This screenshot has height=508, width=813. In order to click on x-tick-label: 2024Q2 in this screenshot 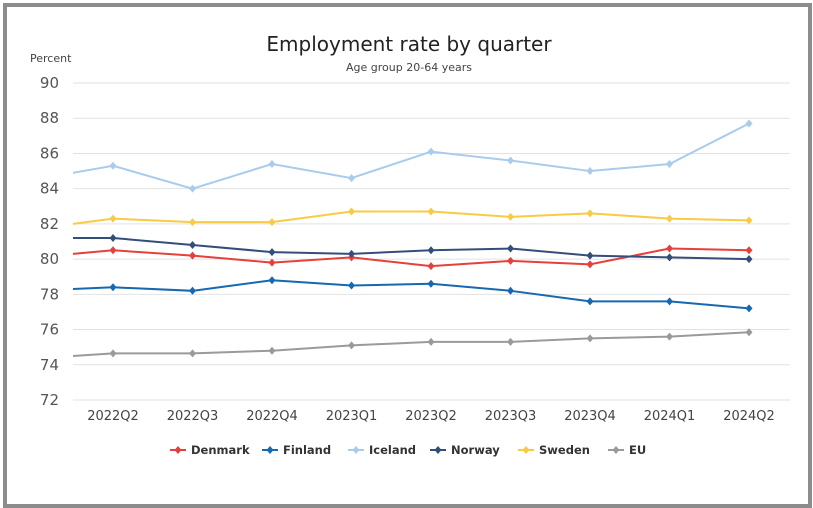, I will do `click(749, 416)`.